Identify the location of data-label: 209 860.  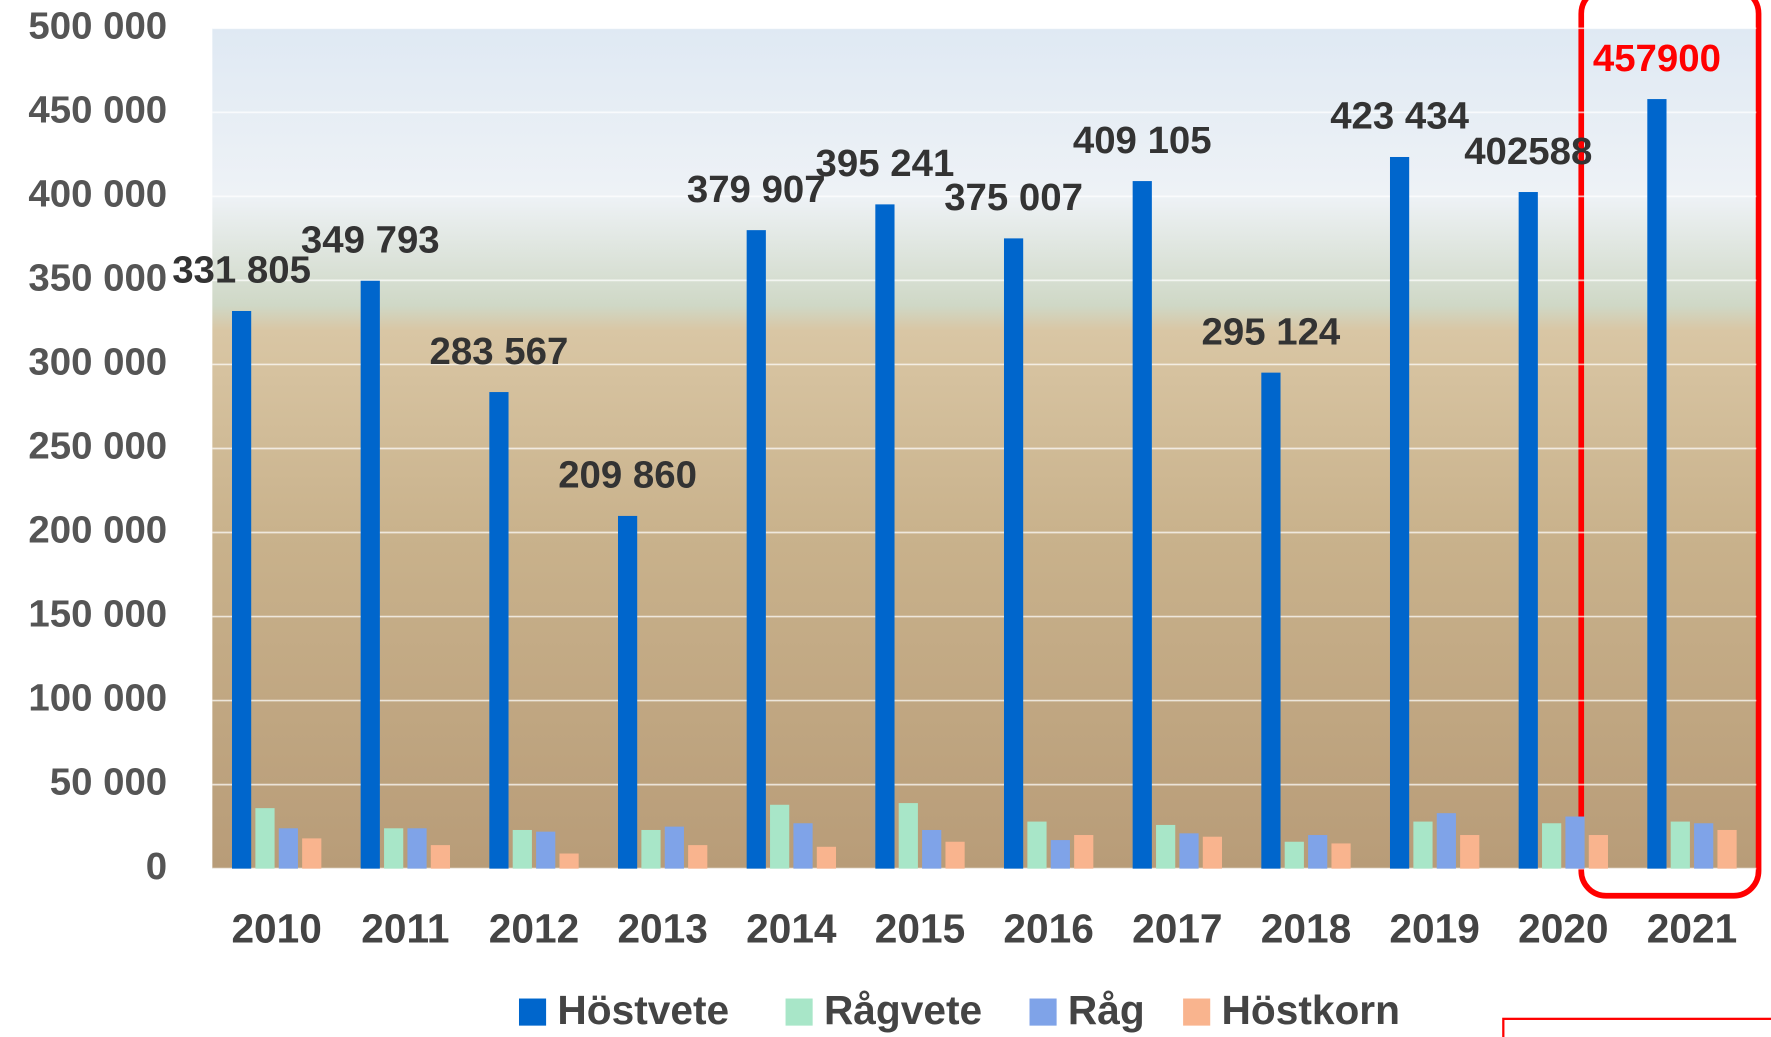
(627, 475).